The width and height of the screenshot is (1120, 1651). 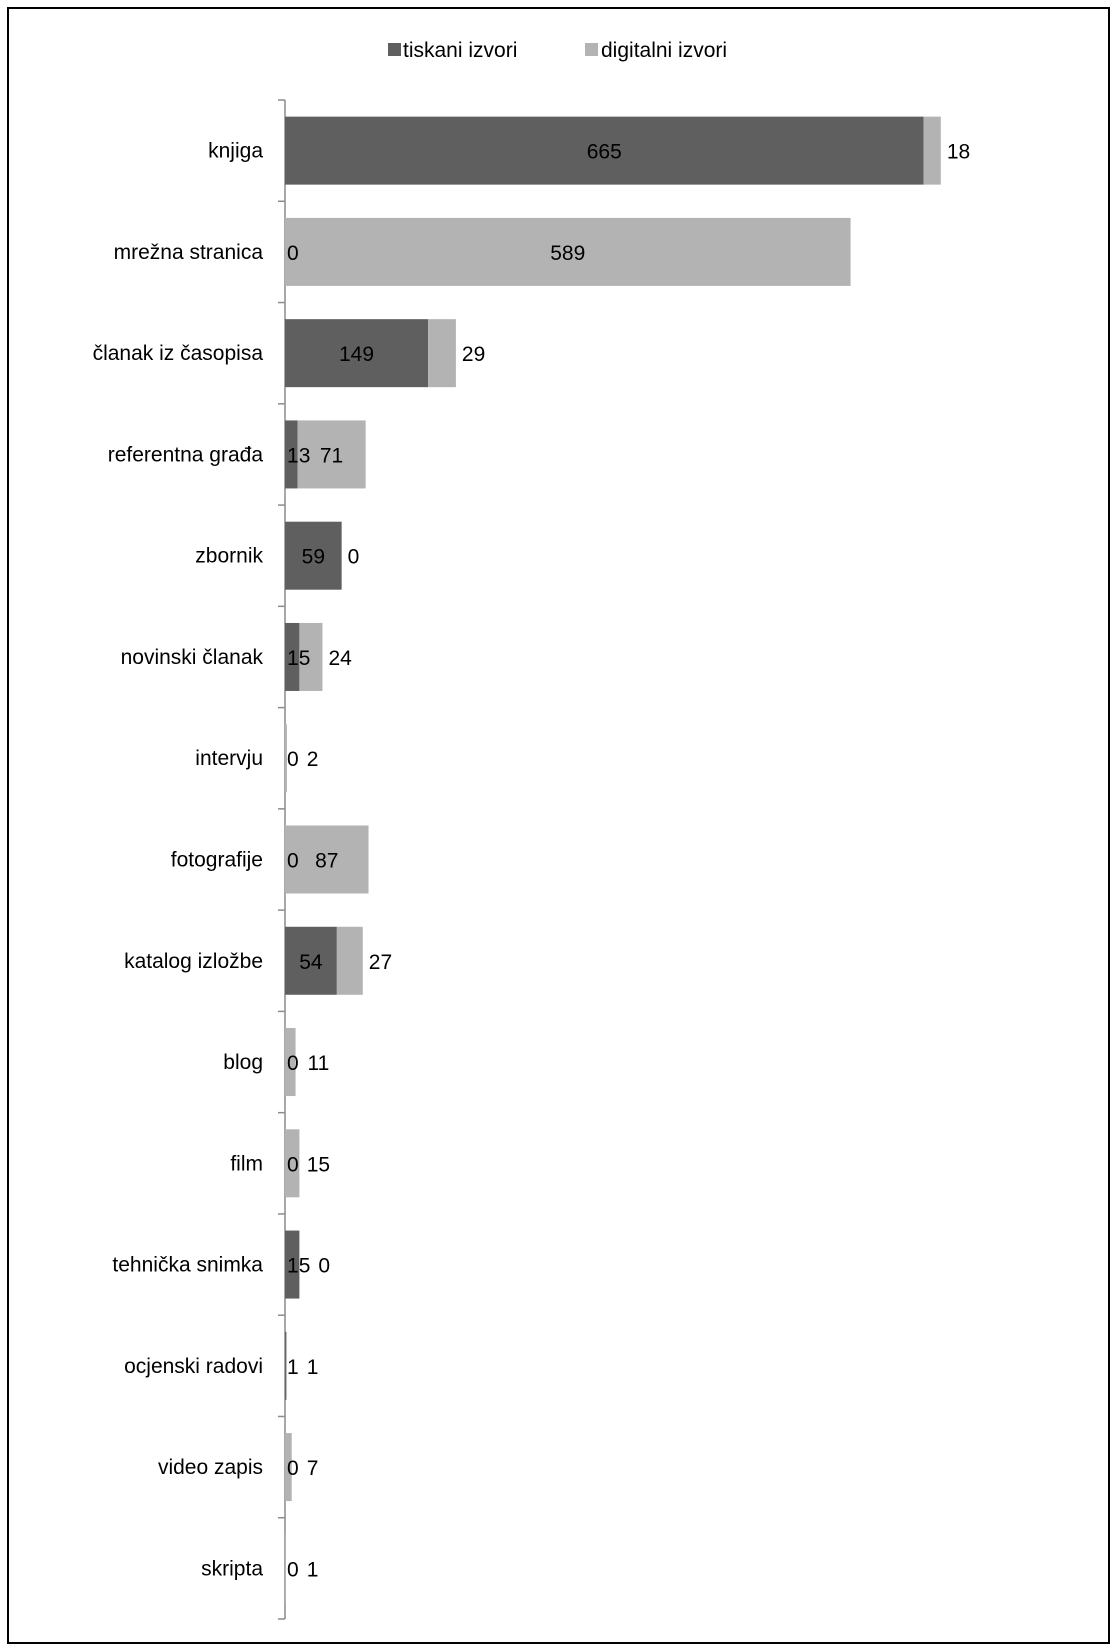 I want to click on category-label: zbornik, so click(x=229, y=556).